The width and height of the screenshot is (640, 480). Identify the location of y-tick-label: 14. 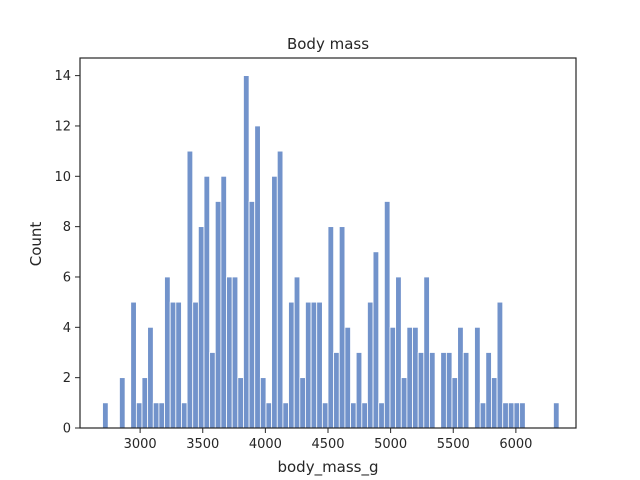
(62, 76).